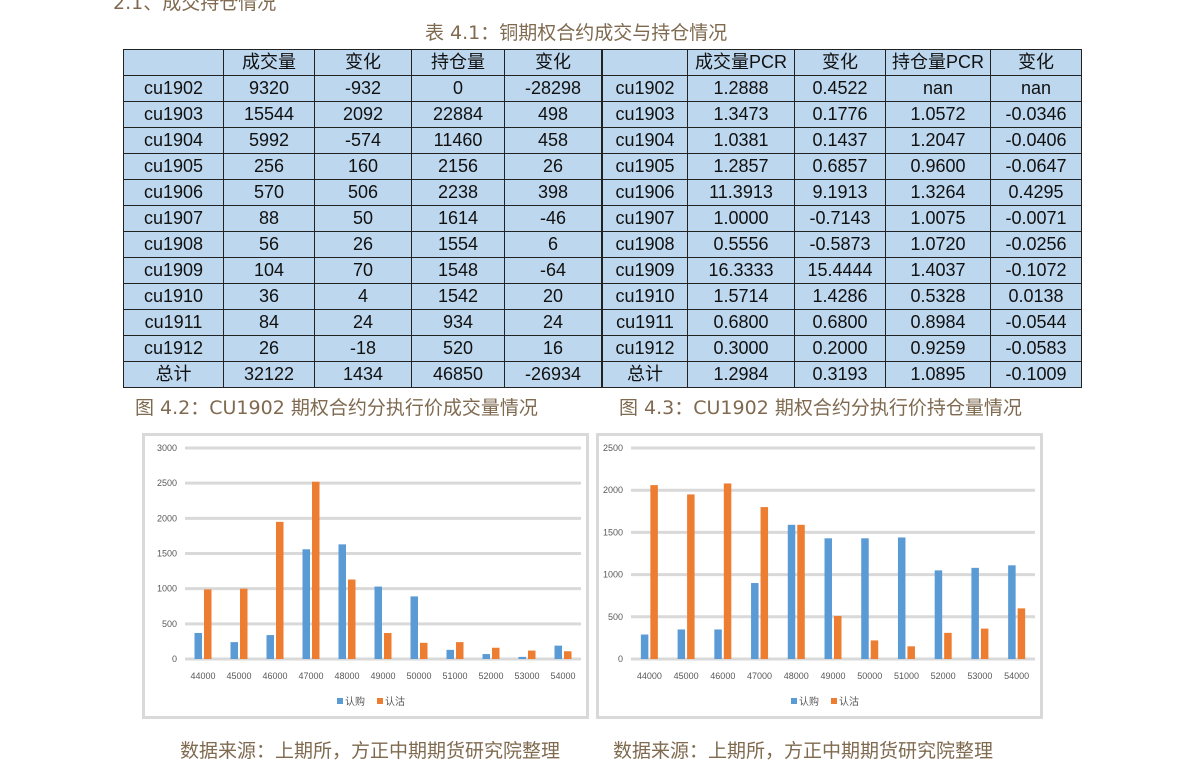 This screenshot has width=1191, height=781. What do you see at coordinates (741, 62) in the screenshot?
I see `table-cell: 成交量PCR` at bounding box center [741, 62].